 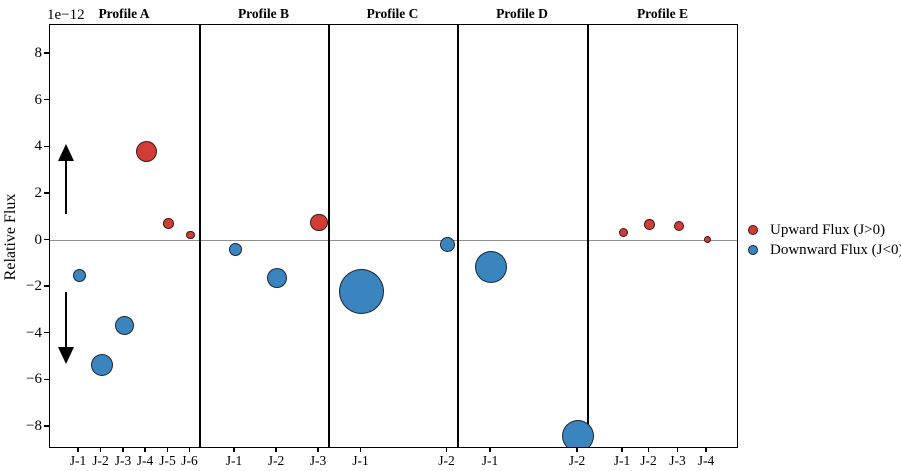 What do you see at coordinates (753, 230) in the screenshot?
I see `upward-flux-marker-icon` at bounding box center [753, 230].